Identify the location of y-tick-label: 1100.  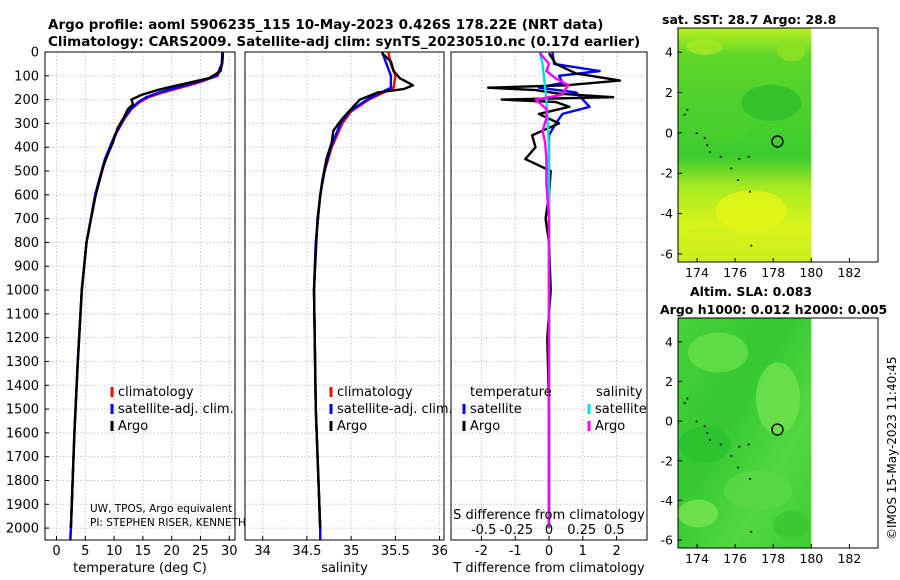
(22, 314).